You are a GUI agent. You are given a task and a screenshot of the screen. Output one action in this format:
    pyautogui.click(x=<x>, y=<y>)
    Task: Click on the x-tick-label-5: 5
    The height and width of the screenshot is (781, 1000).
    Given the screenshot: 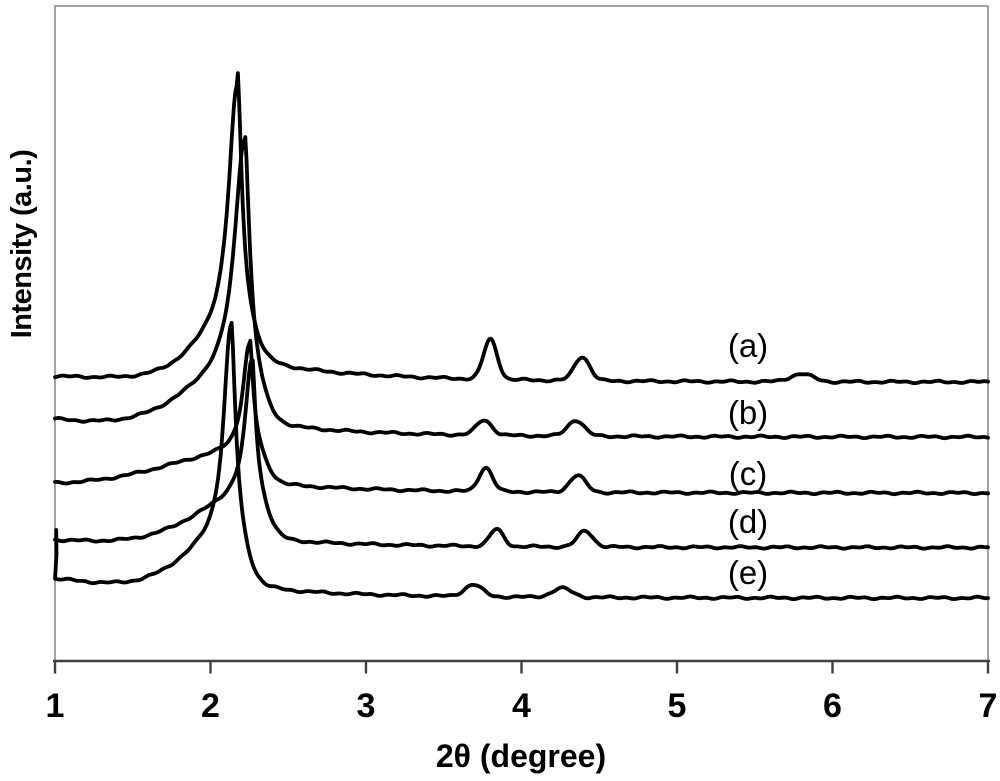 What is the action you would take?
    pyautogui.click(x=677, y=706)
    